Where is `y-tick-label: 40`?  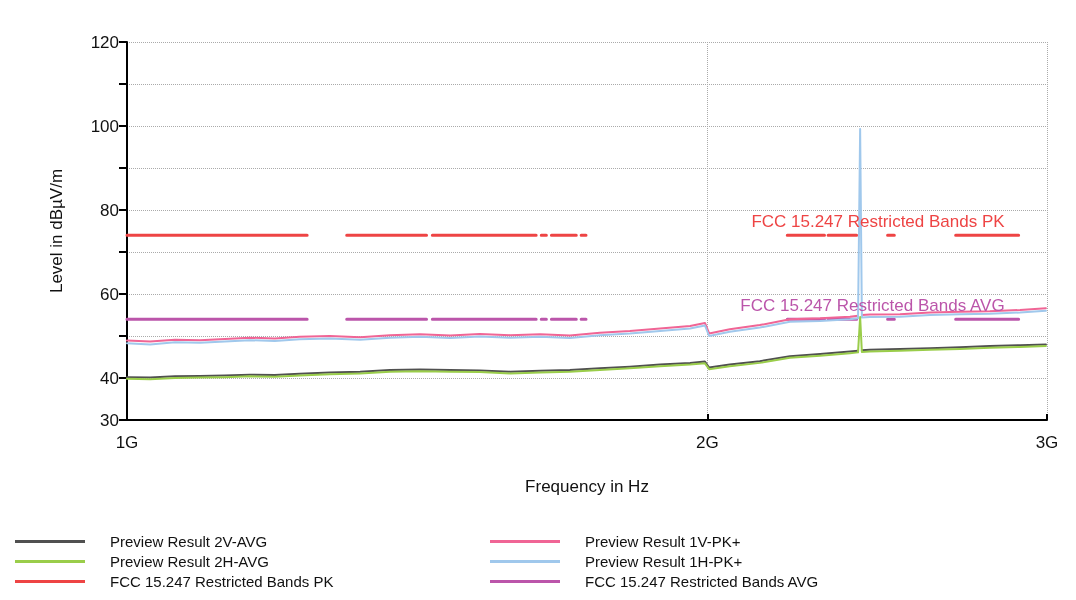
y-tick-label: 40 is located at coordinates (109, 378).